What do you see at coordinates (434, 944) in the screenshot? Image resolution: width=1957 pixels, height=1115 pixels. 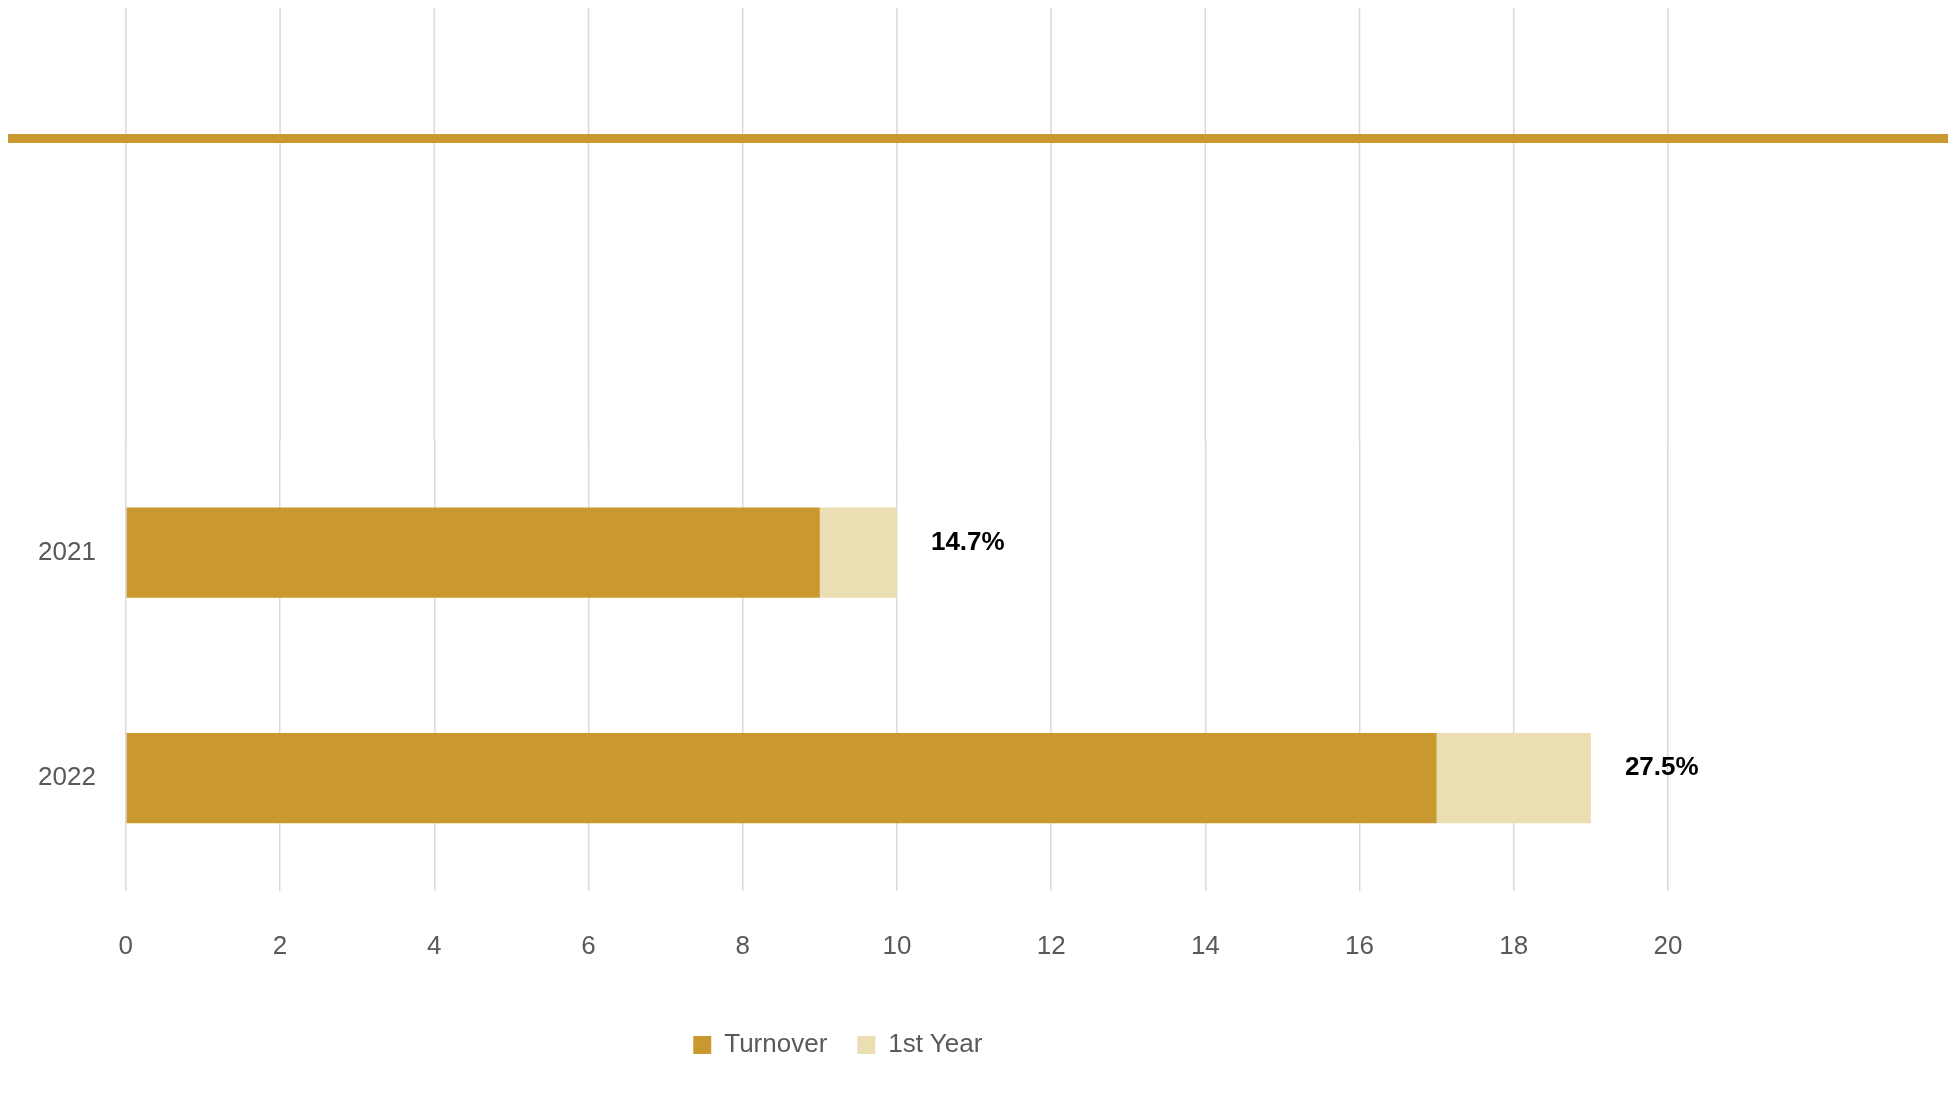 I see `x-tick-label: 4` at bounding box center [434, 944].